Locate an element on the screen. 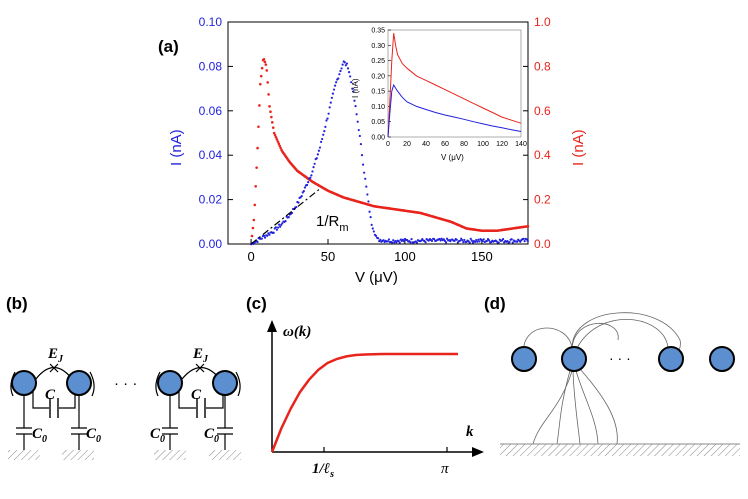 This screenshot has width=748, height=499. c-ylabel: ω(k) is located at coordinates (297, 332).